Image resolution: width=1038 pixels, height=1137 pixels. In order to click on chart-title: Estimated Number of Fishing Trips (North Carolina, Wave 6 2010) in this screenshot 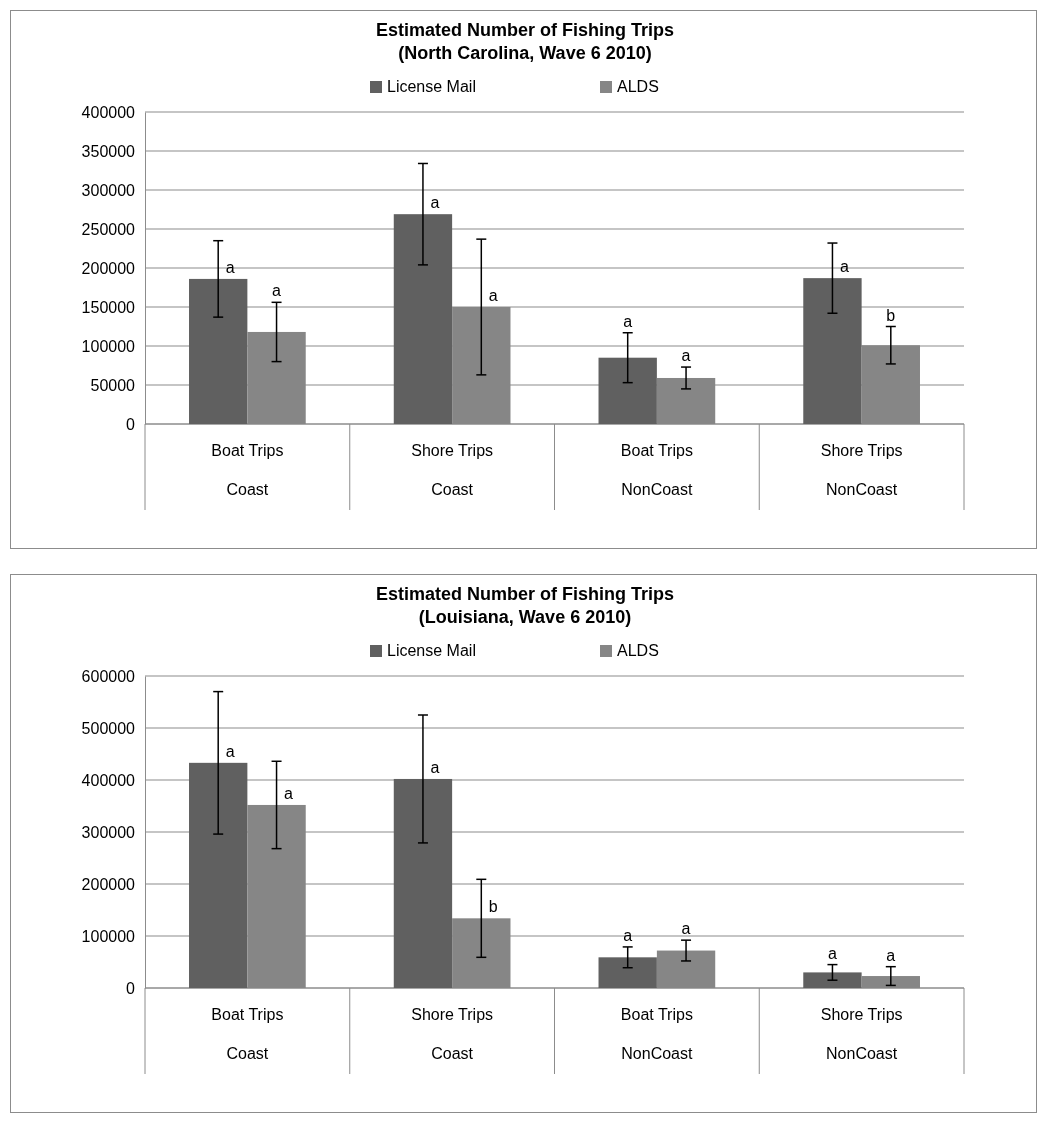, I will do `click(525, 41)`.